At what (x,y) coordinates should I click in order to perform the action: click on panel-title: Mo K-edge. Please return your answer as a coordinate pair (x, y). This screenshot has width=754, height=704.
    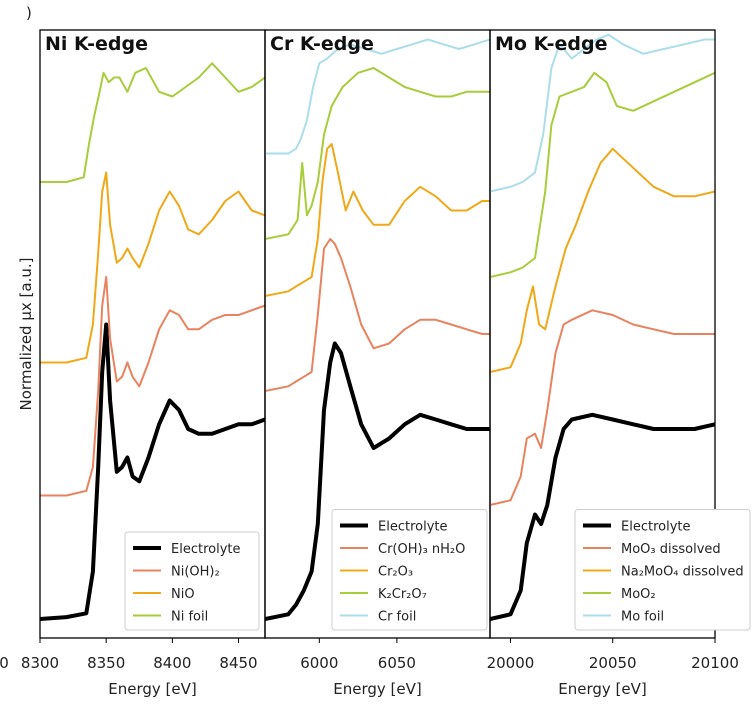
    Looking at the image, I should click on (551, 44).